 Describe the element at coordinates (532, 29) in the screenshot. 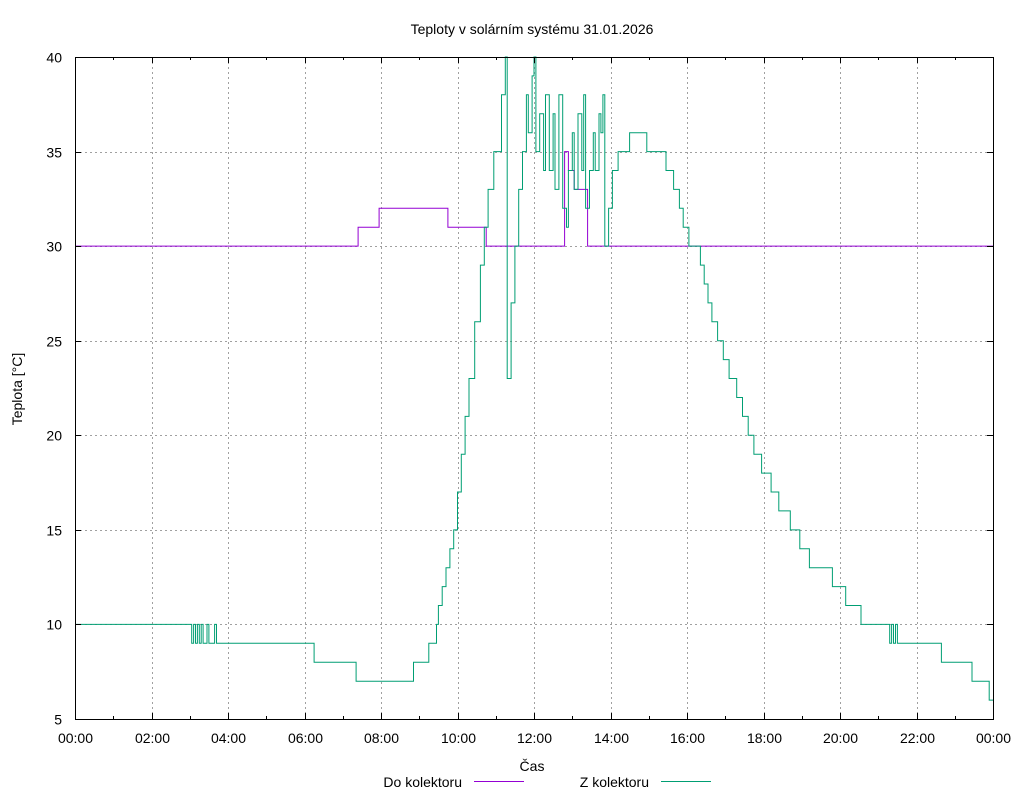

I see `chart-title: Teploty v solárním systému 31.01.2026` at that location.